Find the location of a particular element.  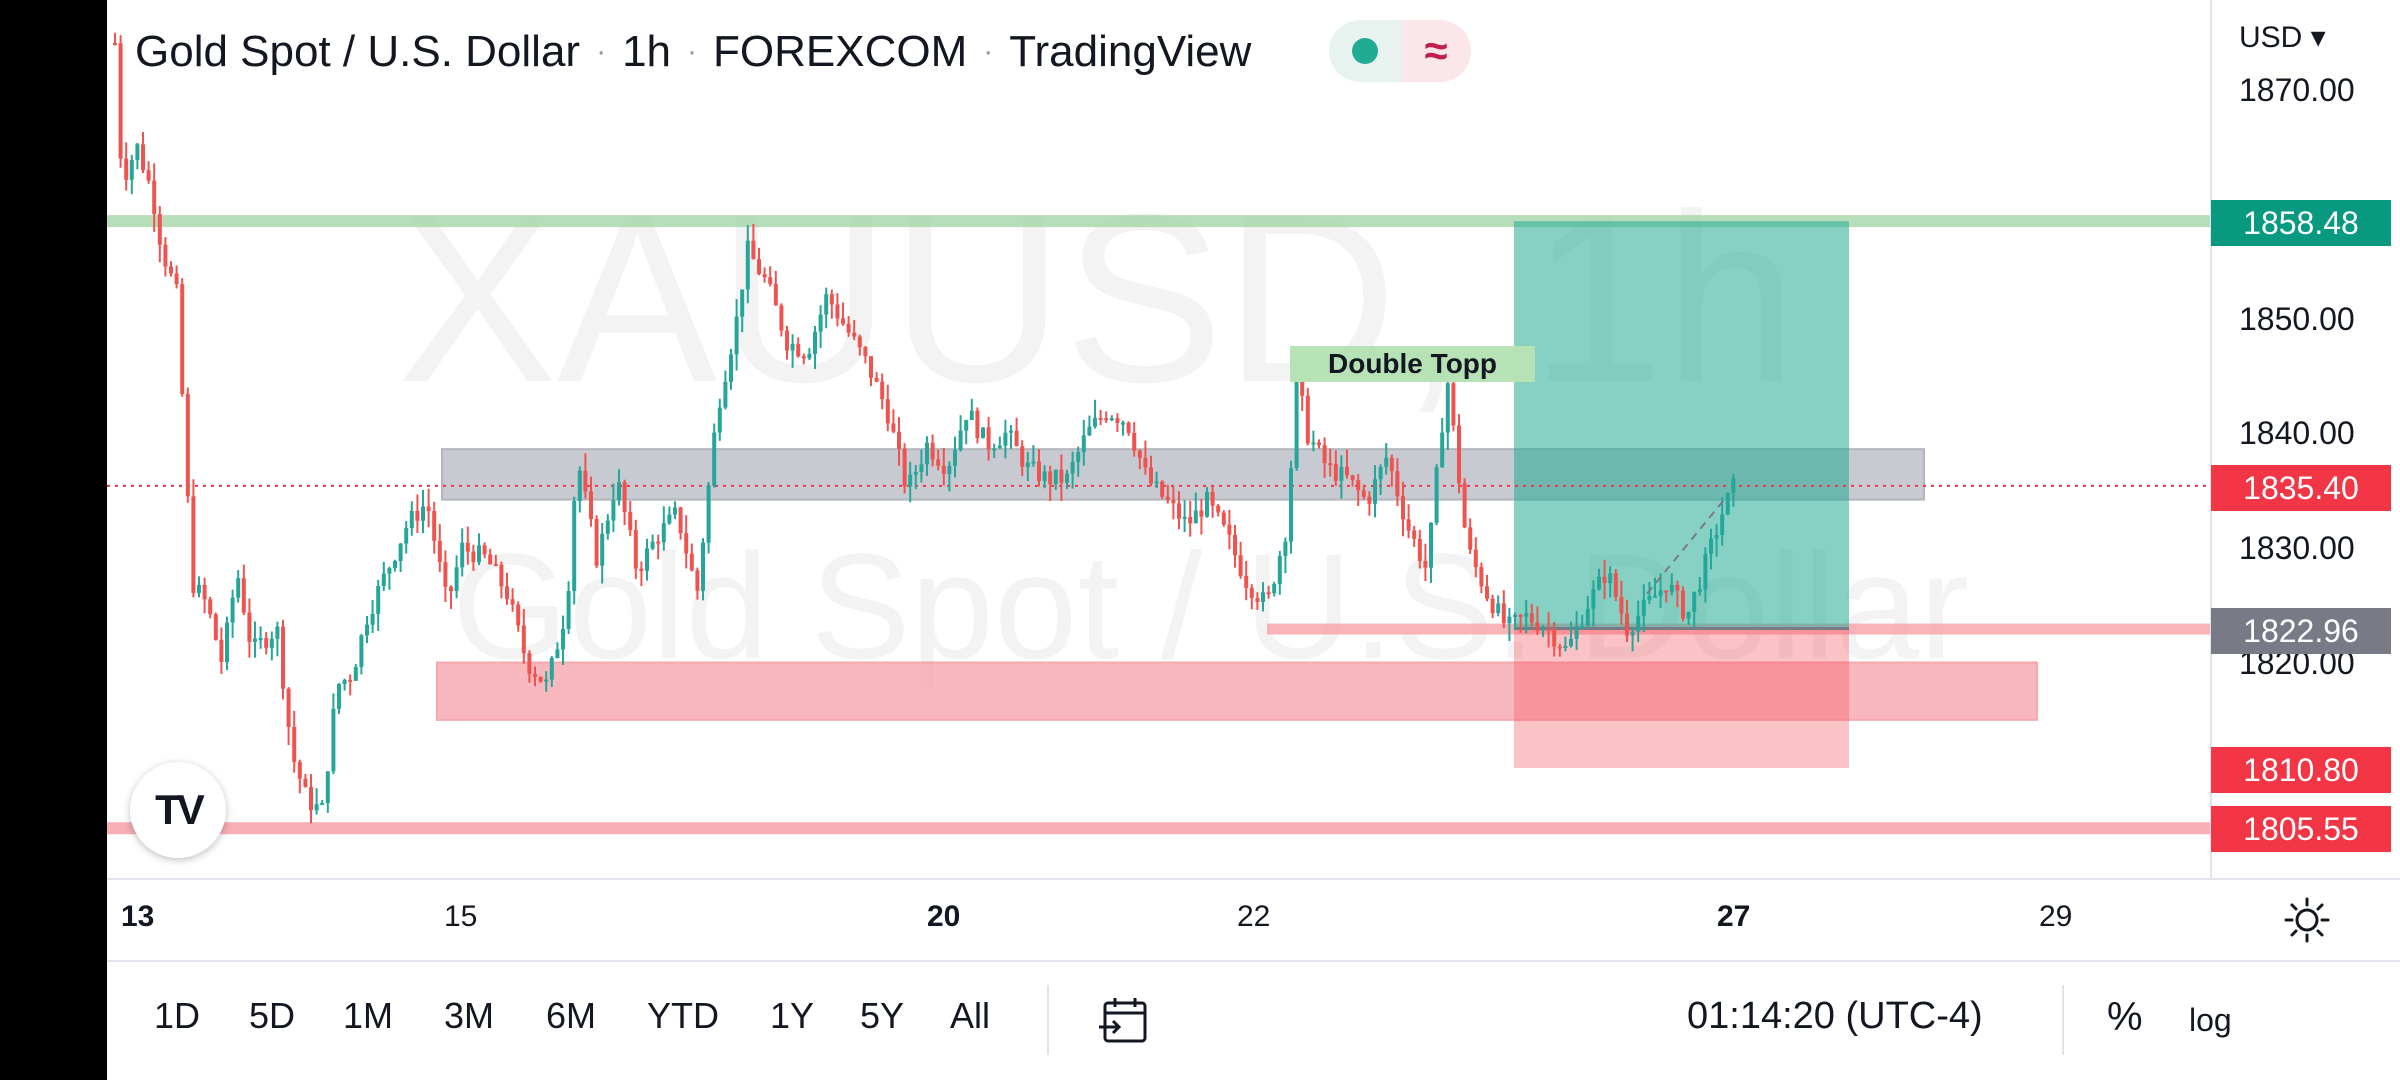

support-line is located at coordinates (1158, 828).